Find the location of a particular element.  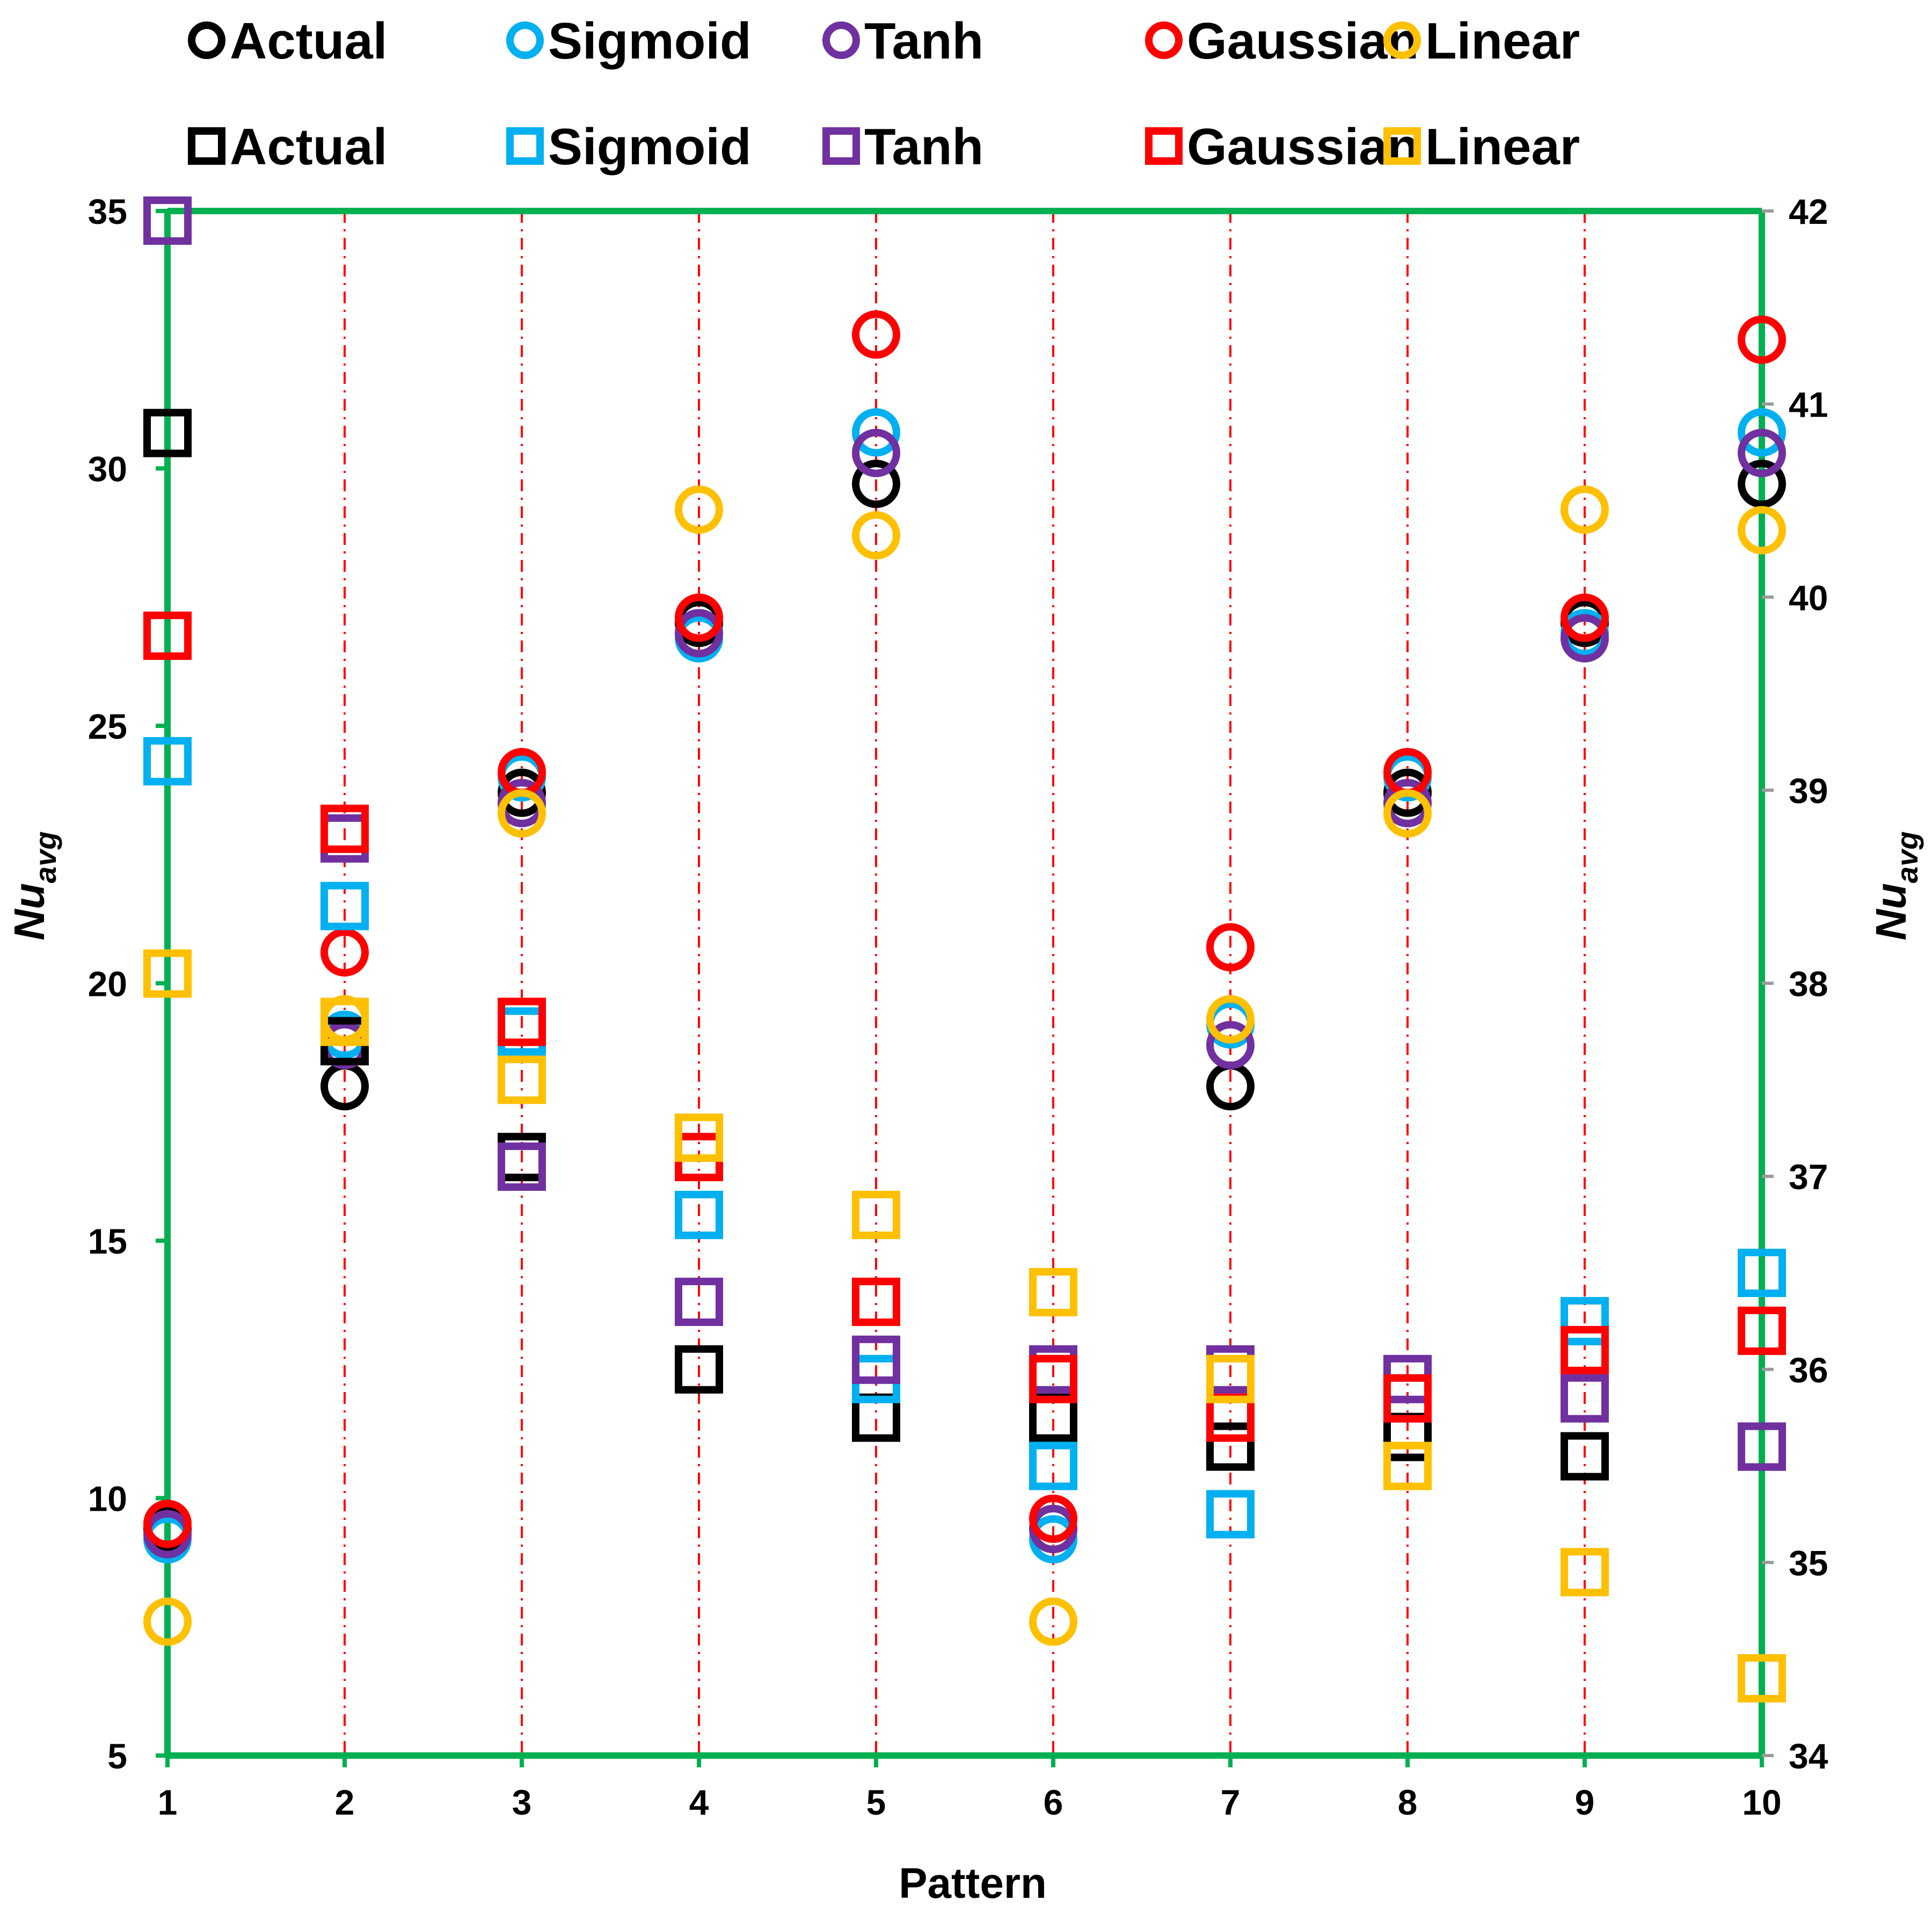

y-tick-label: 10 is located at coordinates (107, 1499).